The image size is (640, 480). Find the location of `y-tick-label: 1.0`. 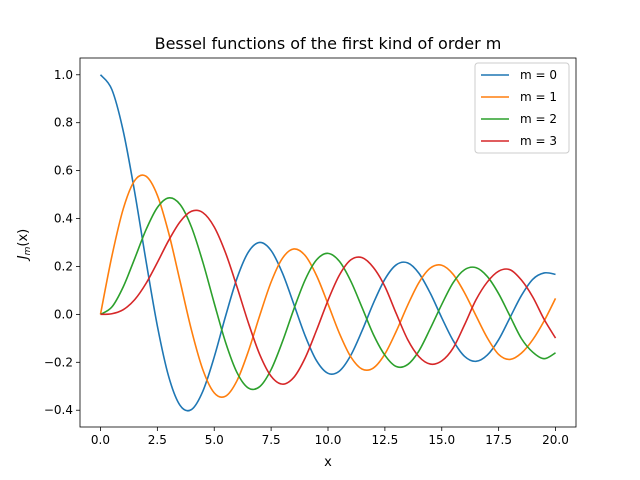

y-tick-label: 1.0 is located at coordinates (63, 75).